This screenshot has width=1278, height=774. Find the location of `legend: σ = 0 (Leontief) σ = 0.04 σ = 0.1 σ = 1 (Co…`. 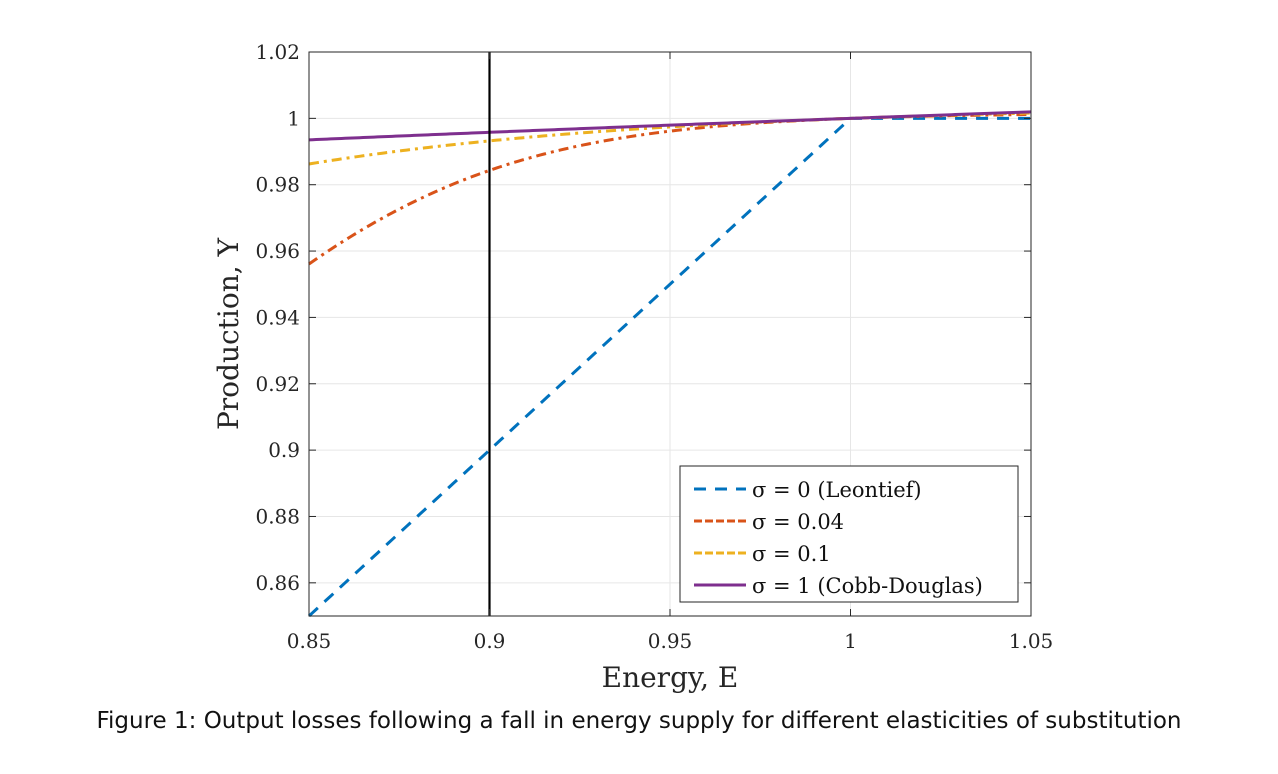

legend: σ = 0 (Leontief) σ = 0.04 σ = 0.1 σ = 1 (Co… is located at coordinates (849, 534).